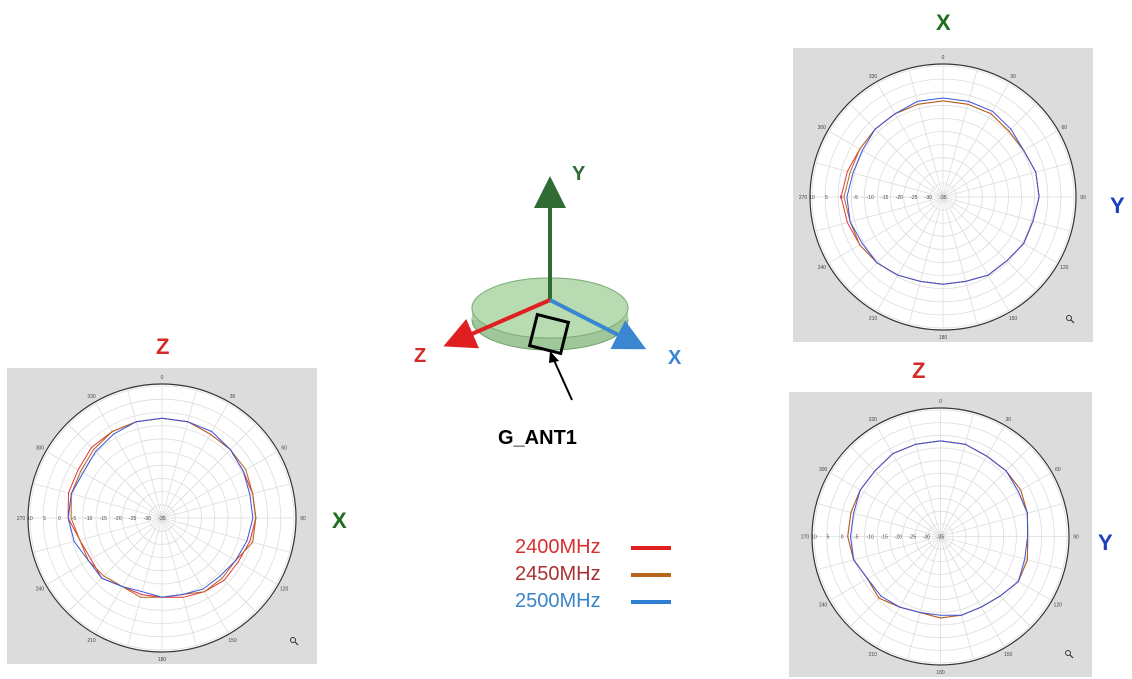  Describe the element at coordinates (598, 324) in the screenshot. I see `x-axis-arrow` at that location.